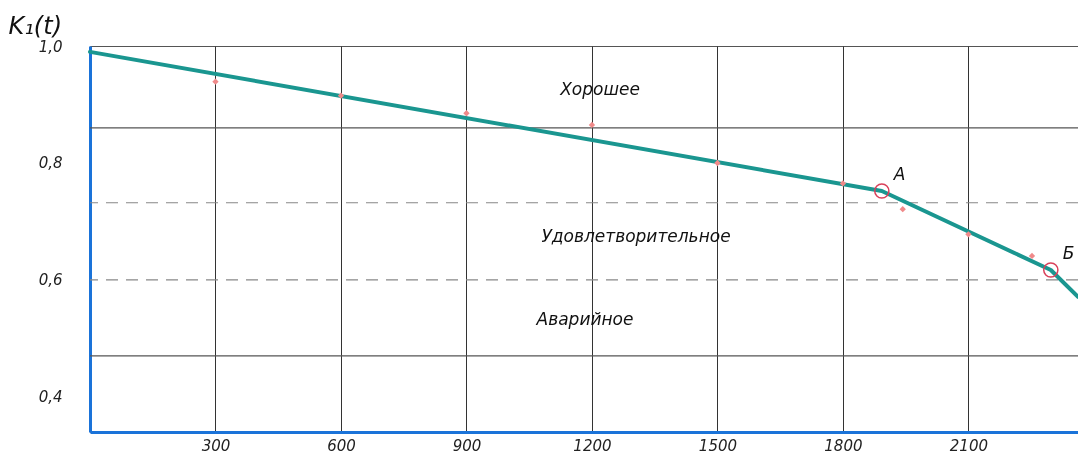  Describe the element at coordinates (50, 397) in the screenshot. I see `y-tick-label: 0,4` at that location.